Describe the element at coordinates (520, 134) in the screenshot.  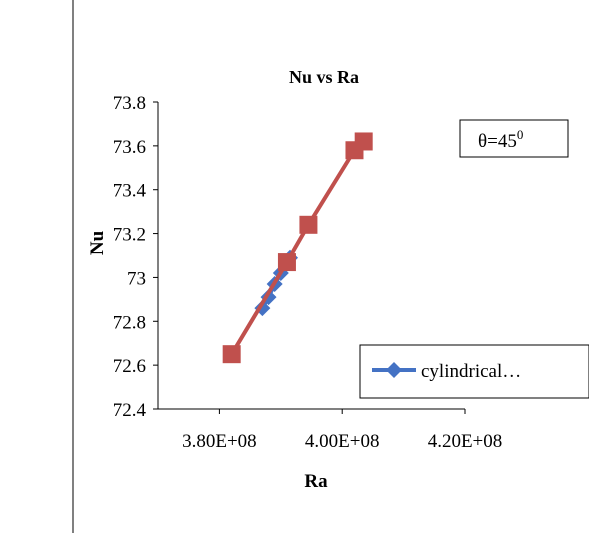
I see `annotation-superscript: 0` at that location.